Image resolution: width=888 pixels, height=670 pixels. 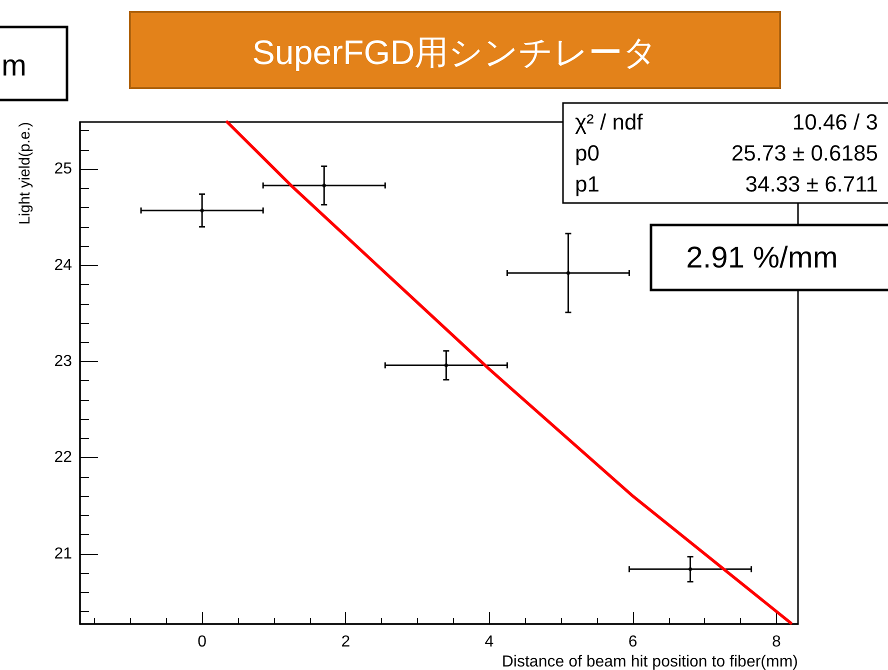 I want to click on x-tick-label: 0, so click(x=202, y=642).